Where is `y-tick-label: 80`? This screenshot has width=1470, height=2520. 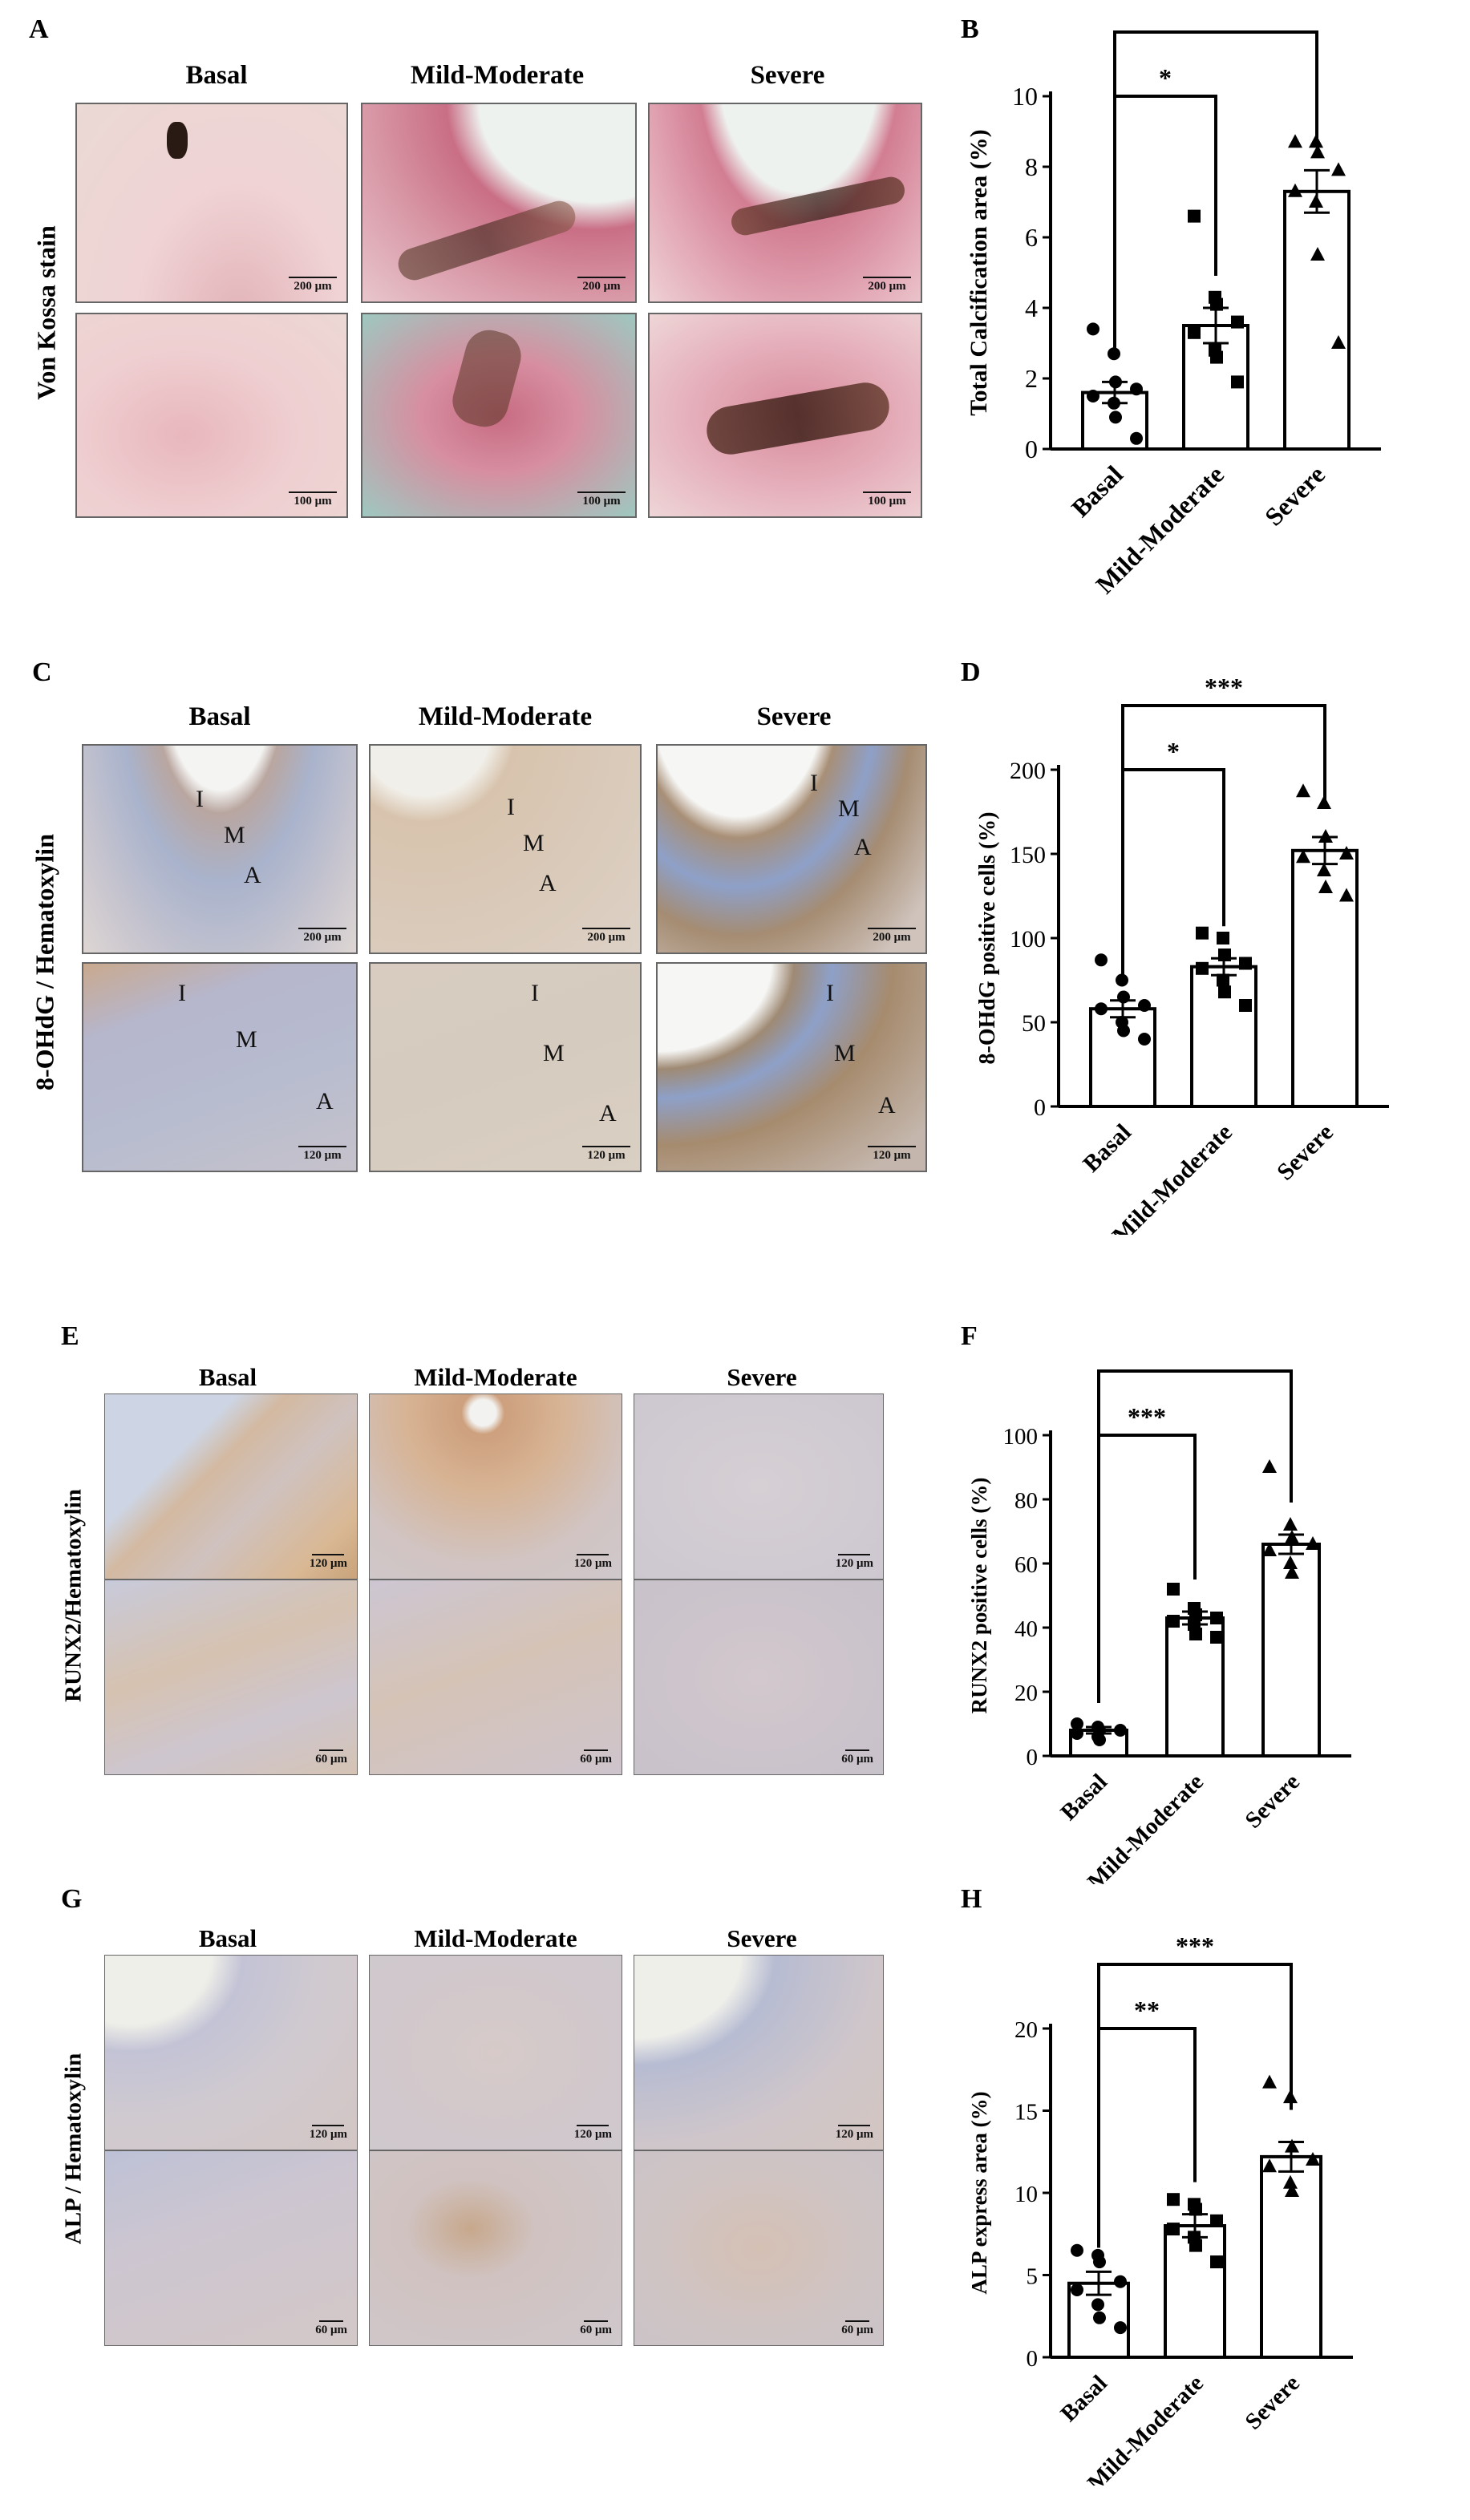
y-tick-label: 80 is located at coordinates (1026, 1501).